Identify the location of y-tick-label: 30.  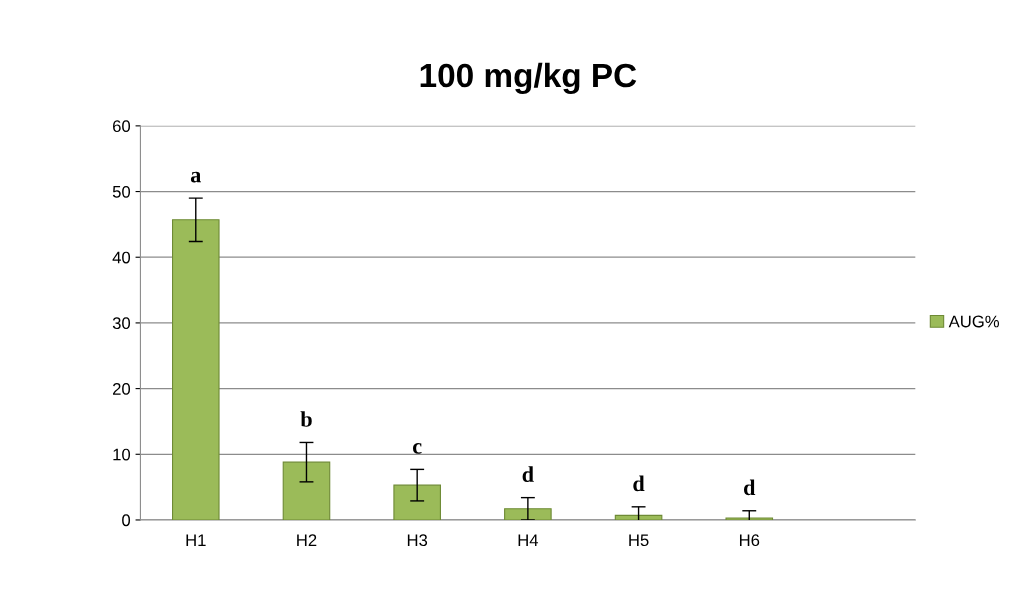
(121, 323).